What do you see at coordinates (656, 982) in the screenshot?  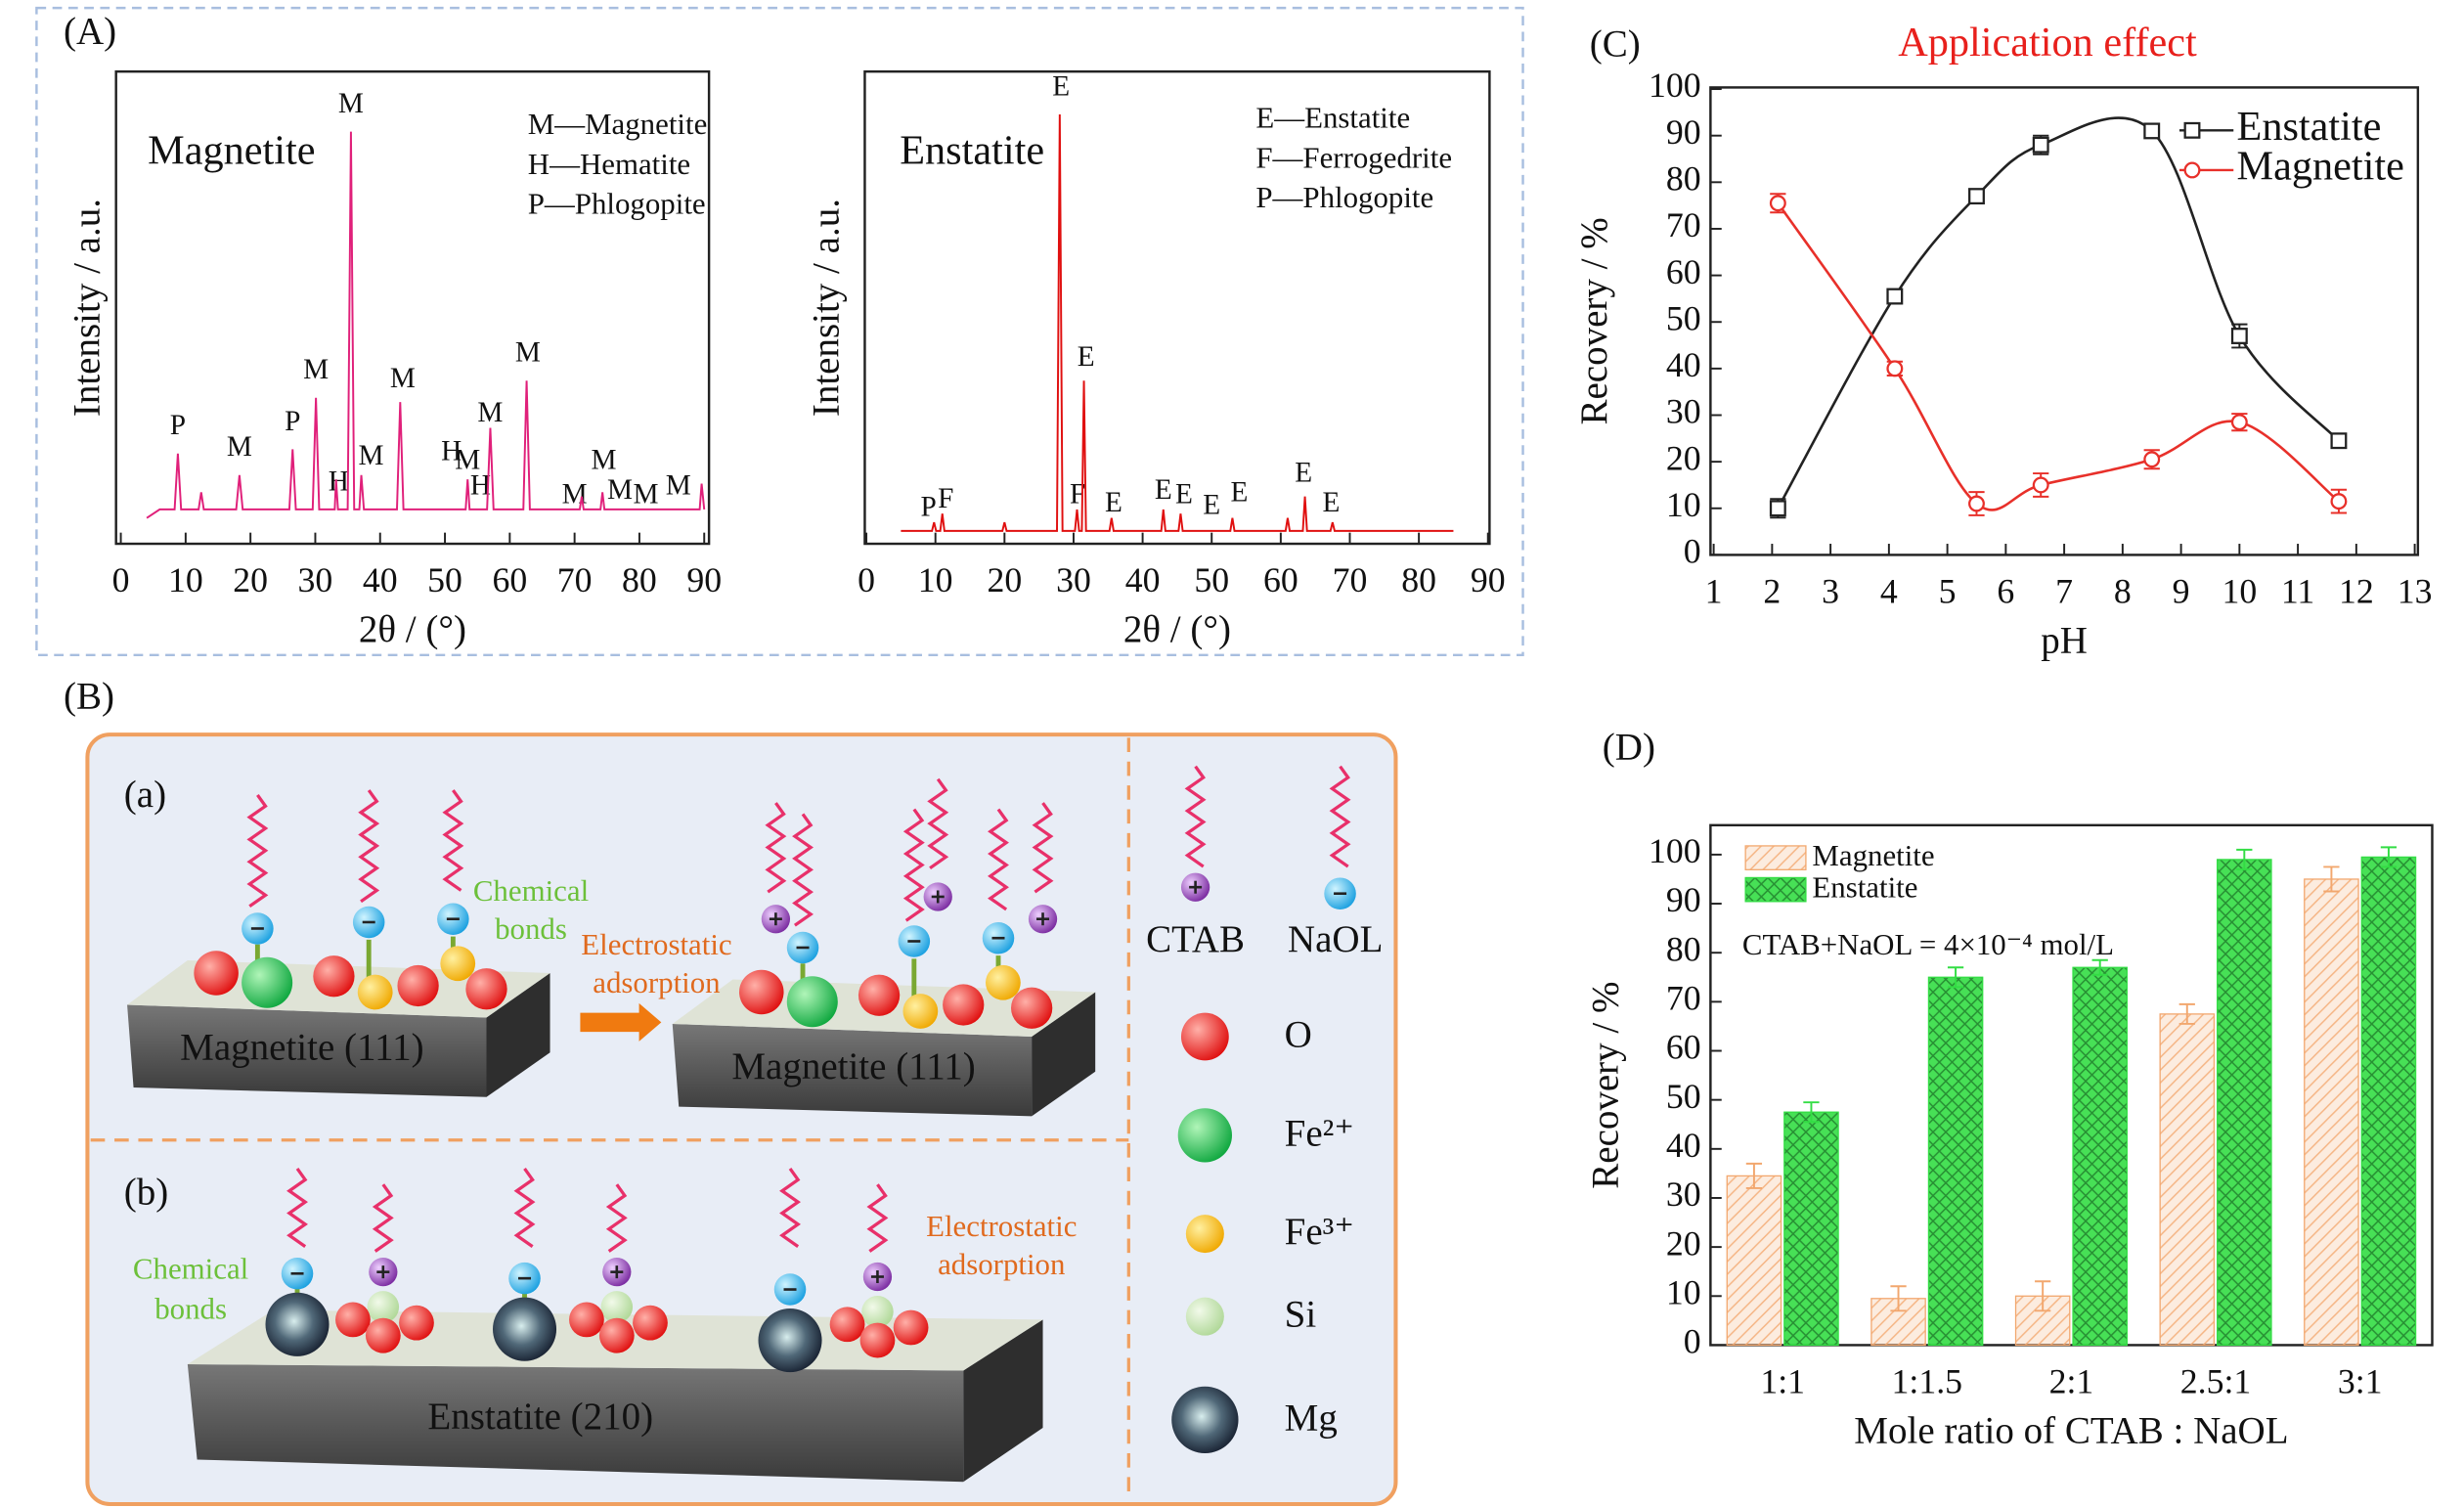 I see `note: adsorption` at bounding box center [656, 982].